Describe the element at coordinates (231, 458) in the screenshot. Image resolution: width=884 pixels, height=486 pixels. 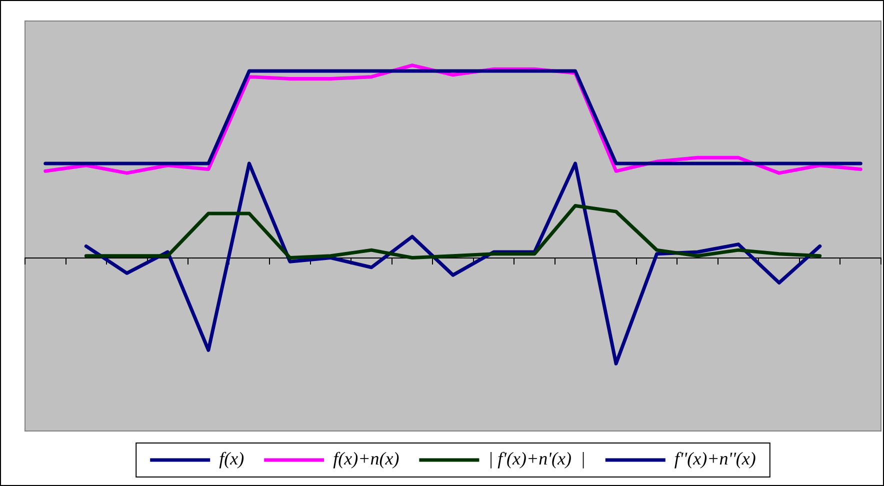
I see `legend-label: f(x)` at that location.